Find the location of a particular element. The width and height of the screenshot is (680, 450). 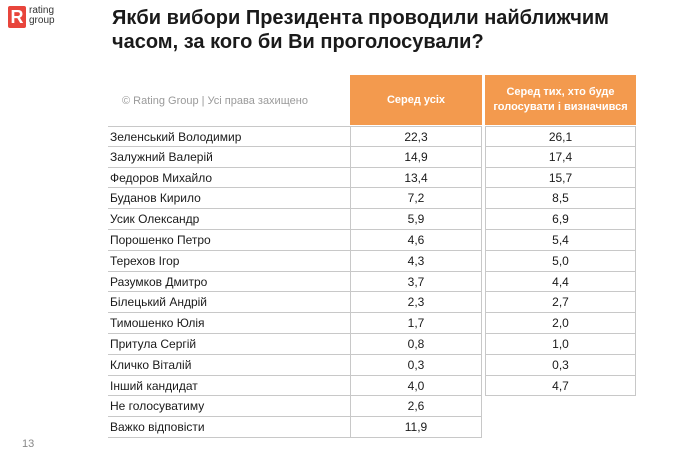

value-decided: 5,4 is located at coordinates (560, 240).